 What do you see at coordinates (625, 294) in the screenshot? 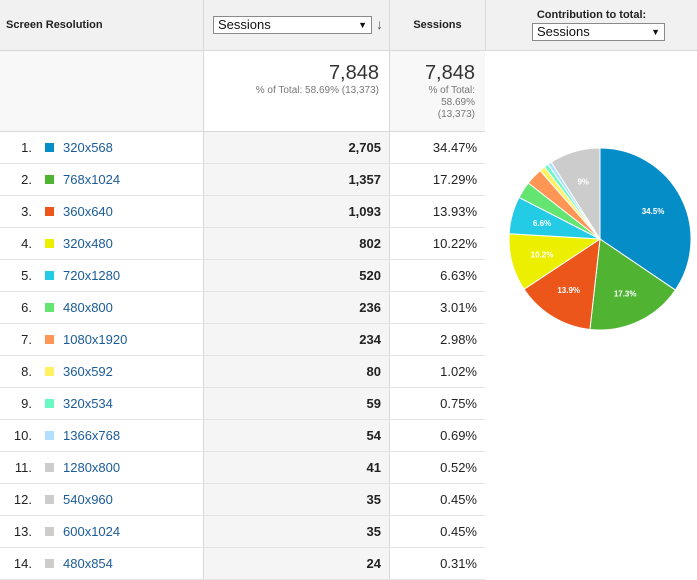
I see `pie-slice-label: 17.3%` at bounding box center [625, 294].